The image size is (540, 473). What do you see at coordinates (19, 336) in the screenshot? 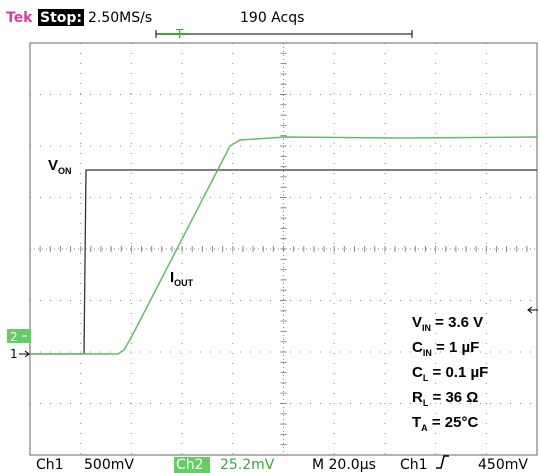
I see `ch2-marker-box` at bounding box center [19, 336].